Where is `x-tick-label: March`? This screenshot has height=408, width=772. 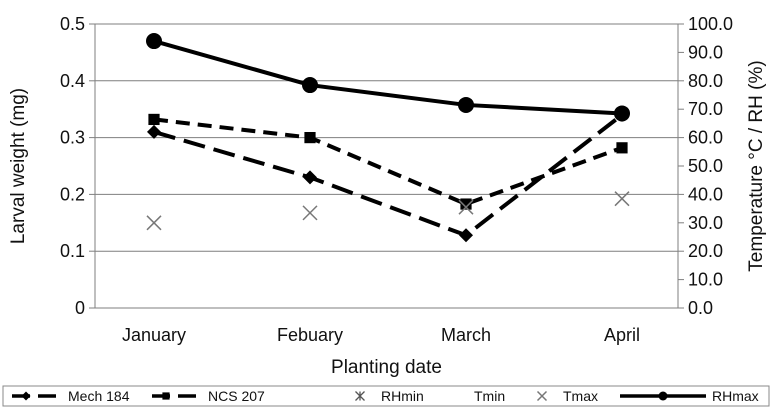
x-tick-label: March is located at coordinates (466, 335).